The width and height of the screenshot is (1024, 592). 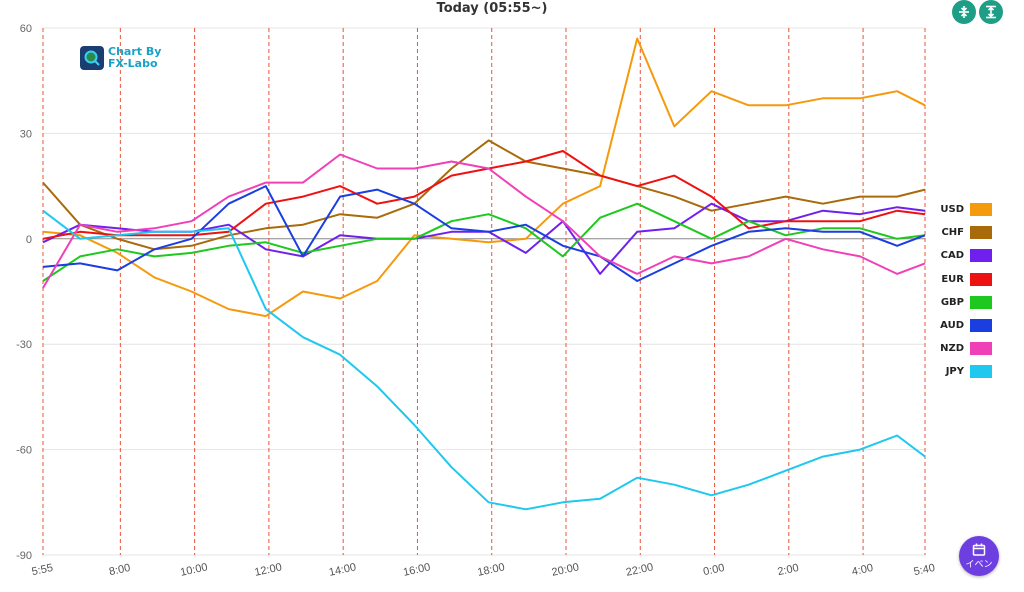 I want to click on series-line-gbp, so click(x=484, y=242).